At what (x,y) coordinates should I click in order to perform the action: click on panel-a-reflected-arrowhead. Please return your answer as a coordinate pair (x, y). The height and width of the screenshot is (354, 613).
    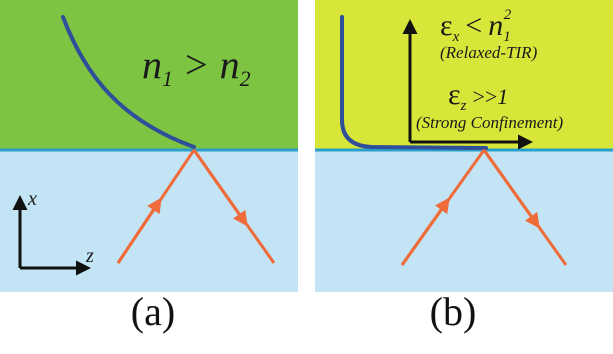
    Looking at the image, I should click on (220, 188).